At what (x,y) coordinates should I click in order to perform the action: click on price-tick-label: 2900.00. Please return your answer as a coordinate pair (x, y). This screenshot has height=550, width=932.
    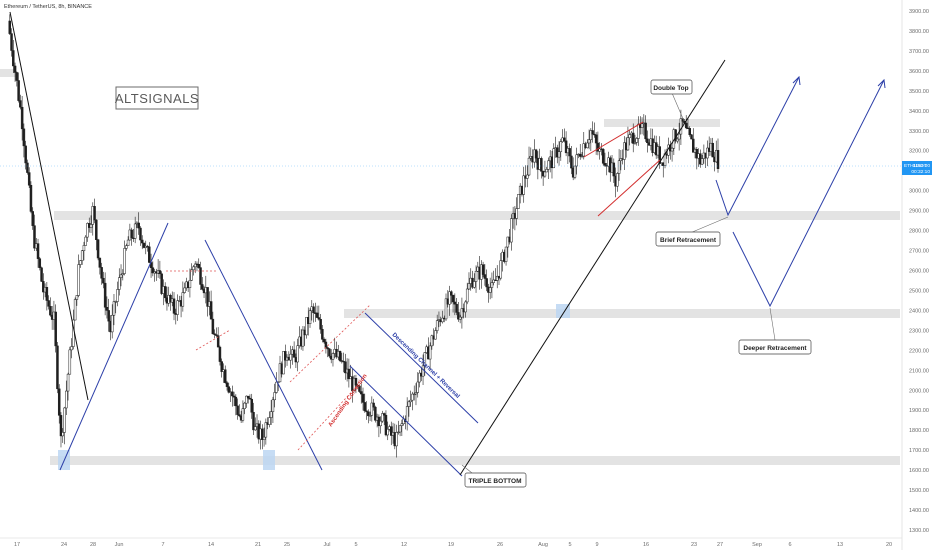
    Looking at the image, I should click on (919, 212).